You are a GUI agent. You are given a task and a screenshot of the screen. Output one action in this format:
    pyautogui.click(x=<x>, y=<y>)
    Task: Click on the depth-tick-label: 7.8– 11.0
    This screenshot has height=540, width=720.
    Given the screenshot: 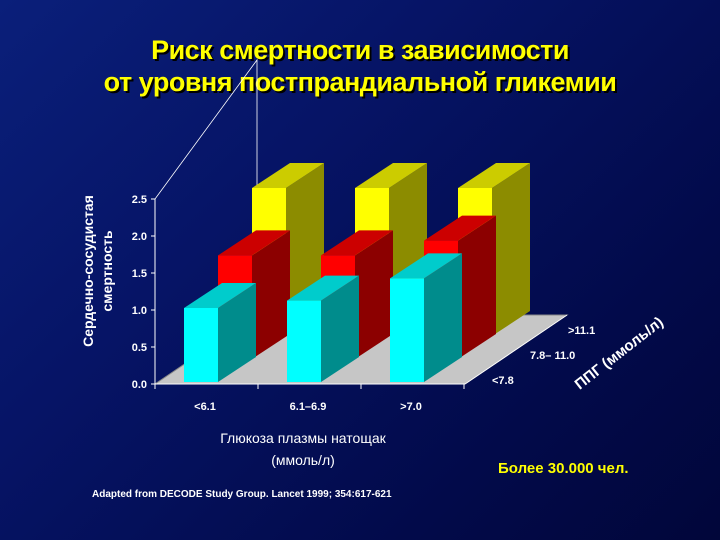 What is the action you would take?
    pyautogui.click(x=552, y=356)
    